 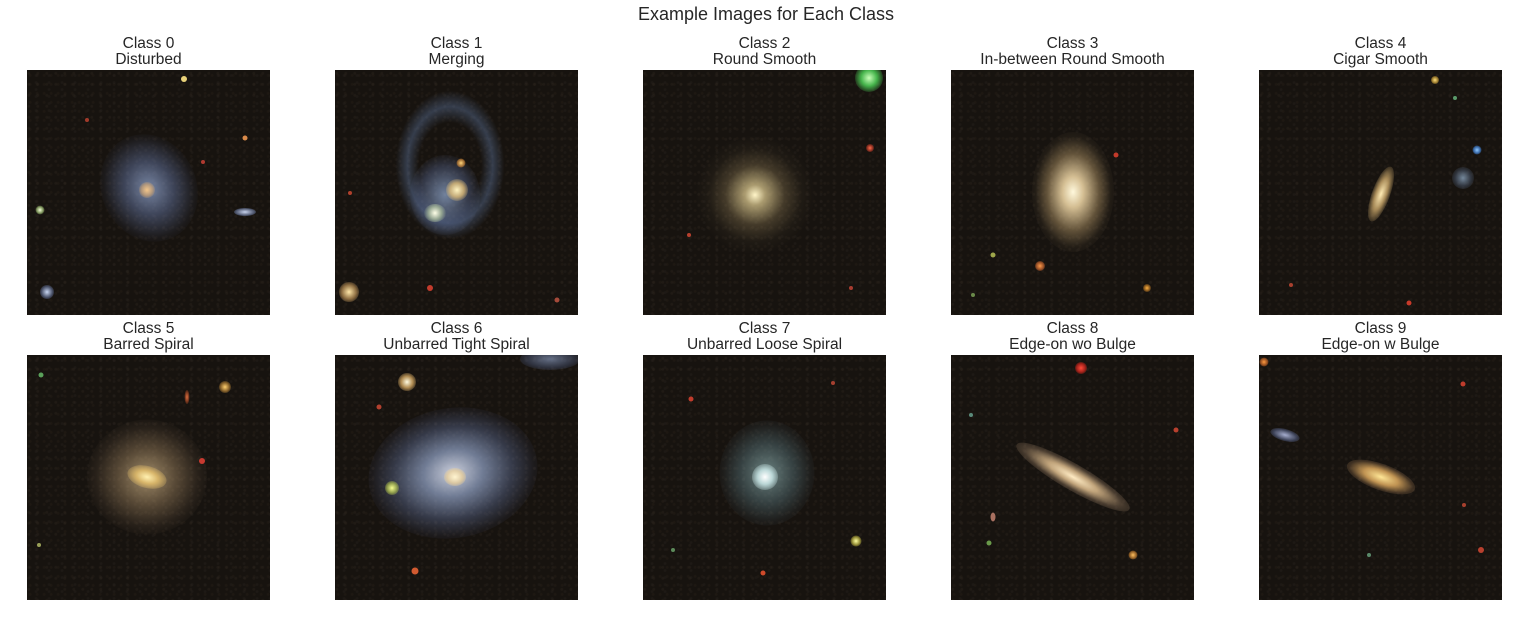 I want to click on class-name: Disturbed, so click(x=148, y=59).